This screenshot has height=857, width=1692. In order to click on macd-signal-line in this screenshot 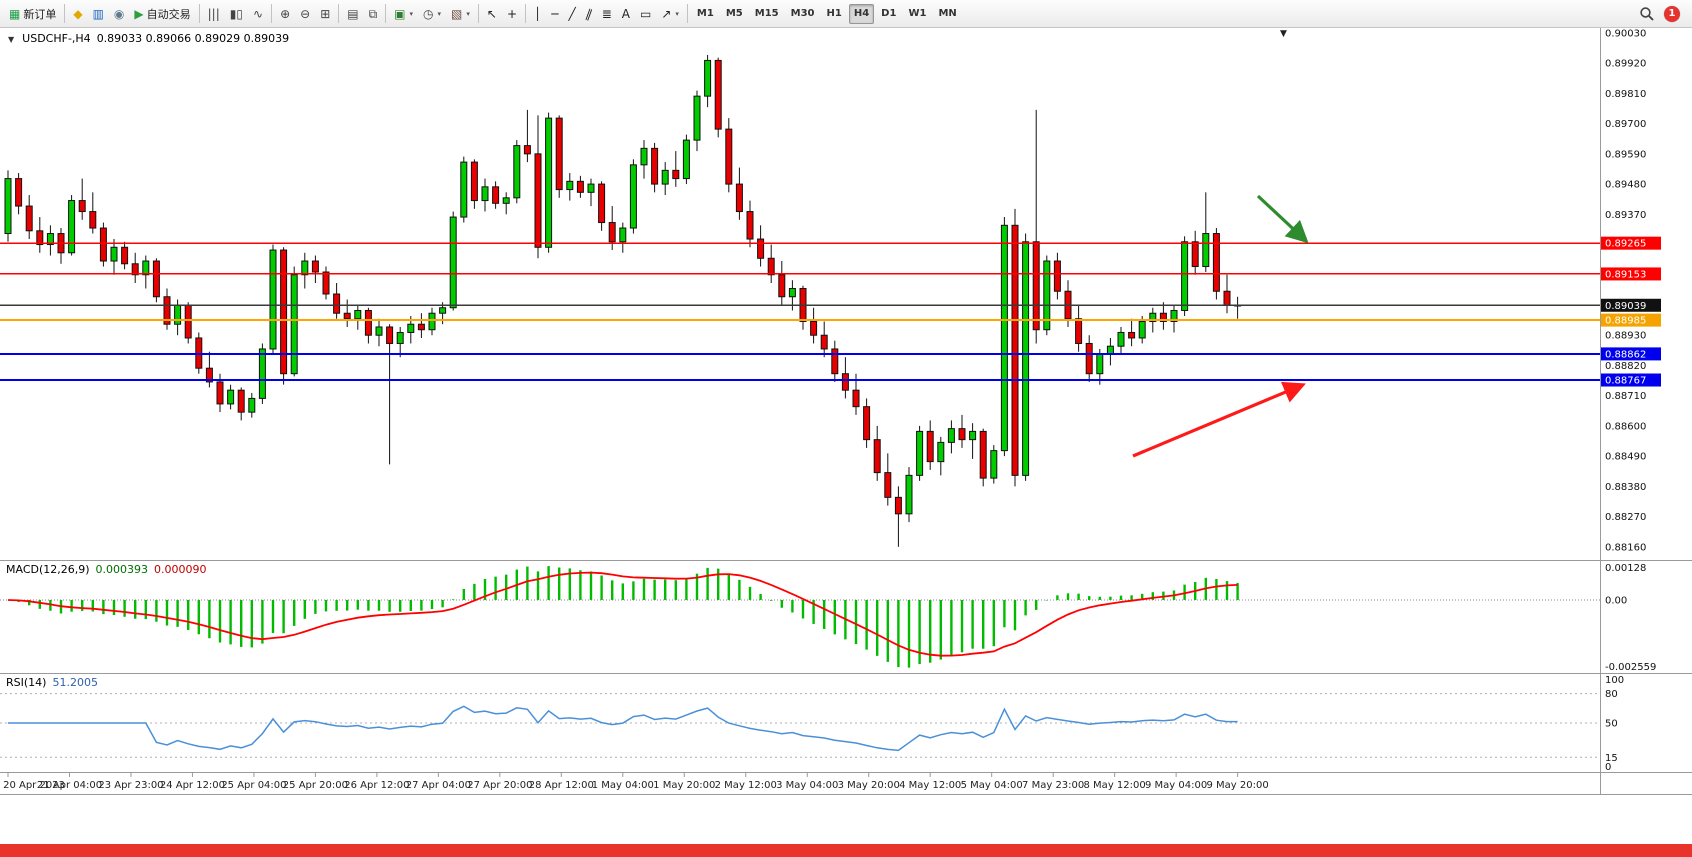, I will do `click(622, 614)`.